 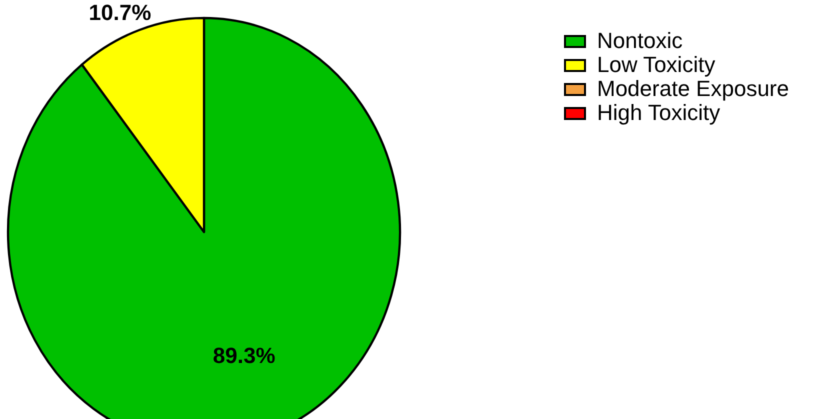 I want to click on legend-label: Low Toxicity, so click(x=656, y=64).